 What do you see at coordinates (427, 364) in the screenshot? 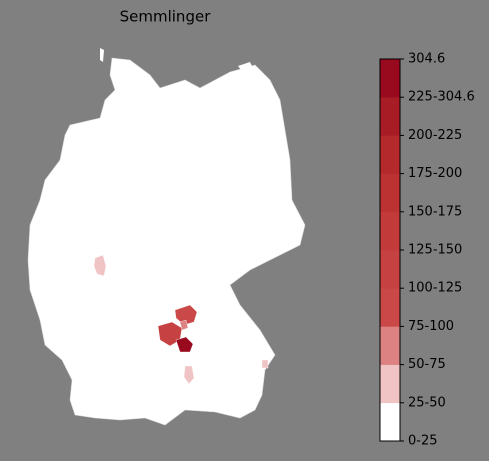
I see `colorbar-label: 50-75` at bounding box center [427, 364].